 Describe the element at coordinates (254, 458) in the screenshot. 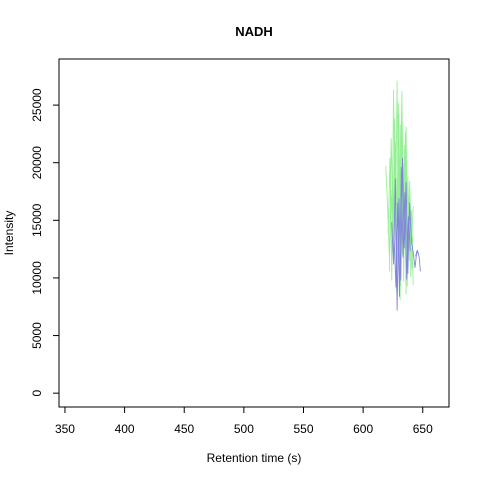

I see `x-axis-label: Retention time (s)` at that location.